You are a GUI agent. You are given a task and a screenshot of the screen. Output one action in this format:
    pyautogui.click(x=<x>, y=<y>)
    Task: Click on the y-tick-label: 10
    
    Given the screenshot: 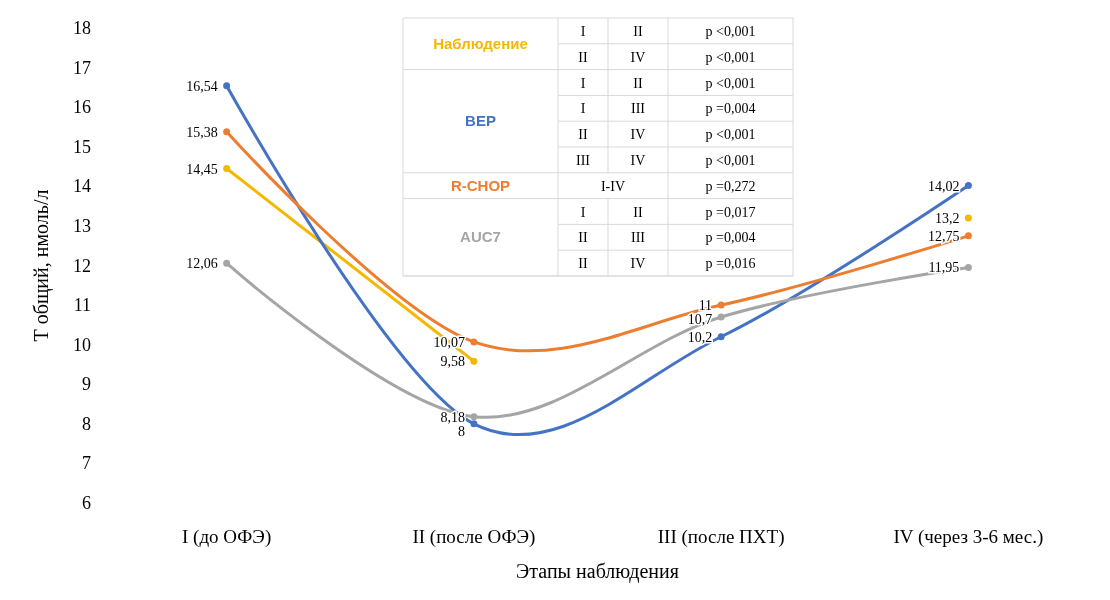 What is the action you would take?
    pyautogui.click(x=82, y=344)
    